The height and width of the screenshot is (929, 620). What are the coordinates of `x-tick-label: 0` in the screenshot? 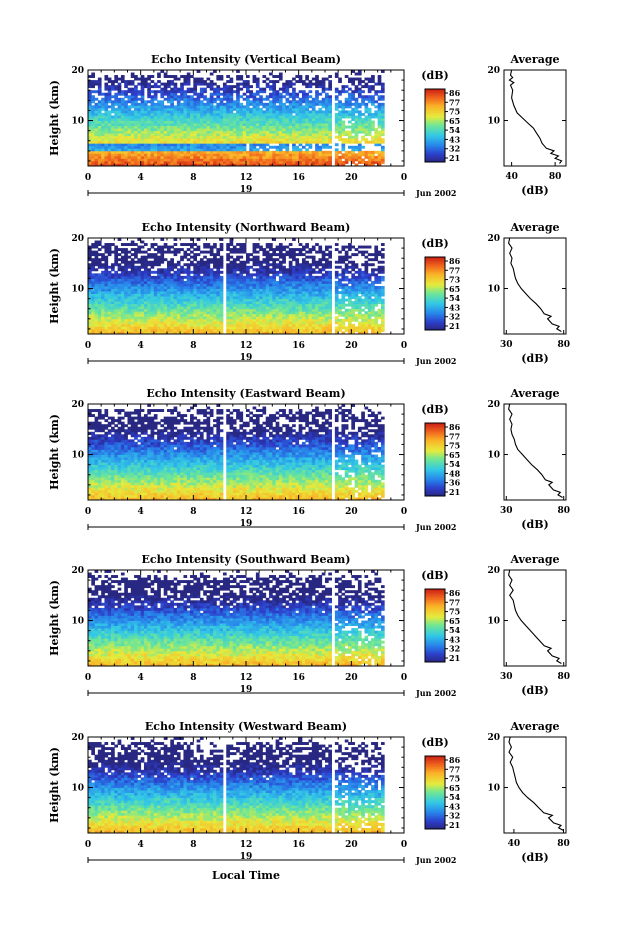 It's located at (88, 178).